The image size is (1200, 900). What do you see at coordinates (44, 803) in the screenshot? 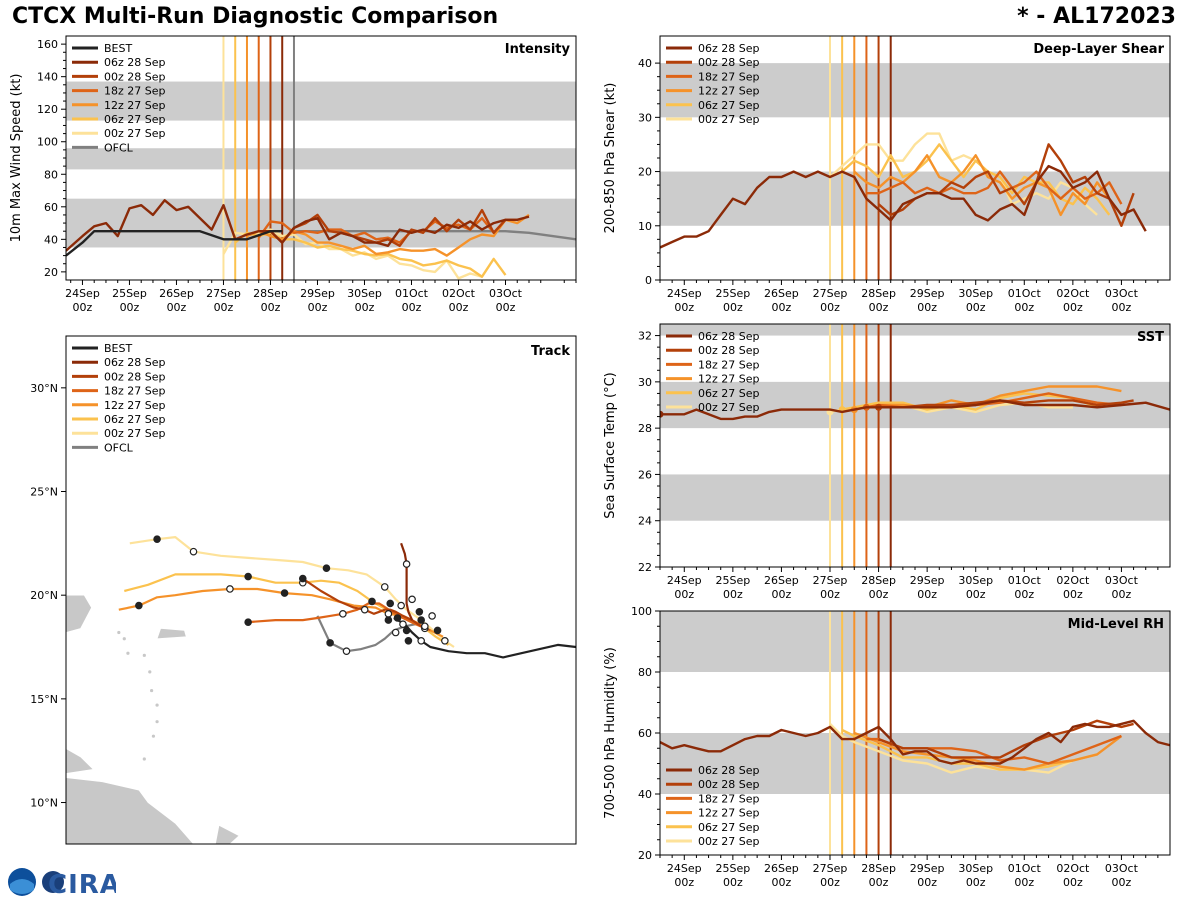
I see `y-tick-label: 10°N` at bounding box center [44, 803].